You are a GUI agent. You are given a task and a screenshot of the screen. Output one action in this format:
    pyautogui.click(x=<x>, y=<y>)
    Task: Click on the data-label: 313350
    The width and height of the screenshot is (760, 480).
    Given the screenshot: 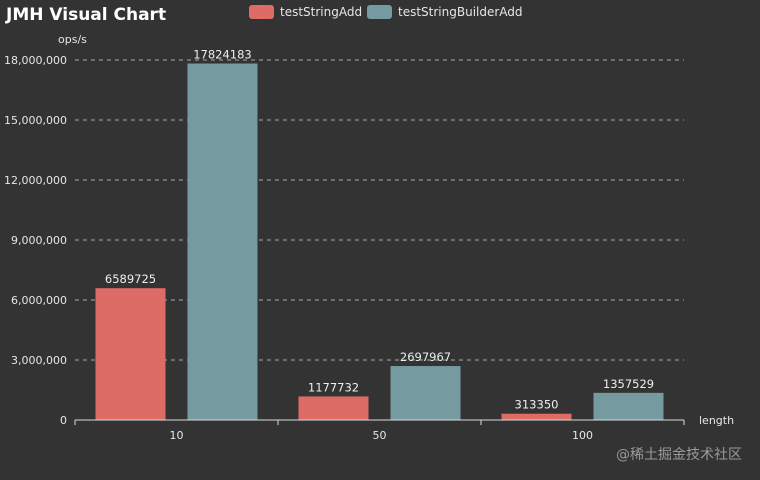 What is the action you would take?
    pyautogui.click(x=537, y=405)
    